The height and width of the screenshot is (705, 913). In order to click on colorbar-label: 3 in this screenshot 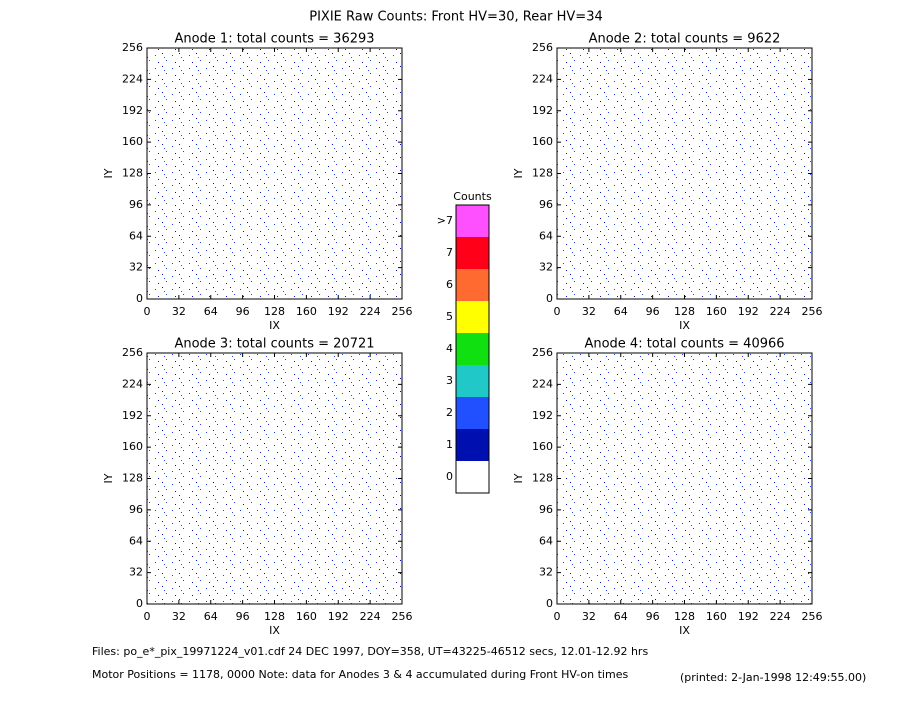, I will do `click(449, 380)`.